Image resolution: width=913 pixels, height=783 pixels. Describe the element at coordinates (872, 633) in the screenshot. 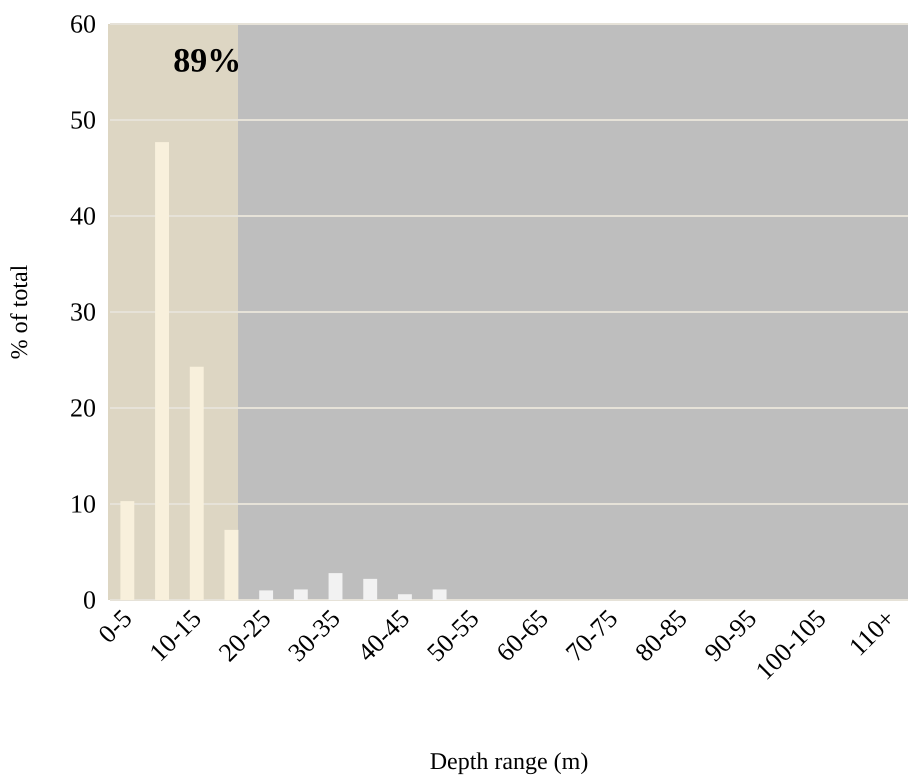

I see `x-tick-label: 110+` at that location.